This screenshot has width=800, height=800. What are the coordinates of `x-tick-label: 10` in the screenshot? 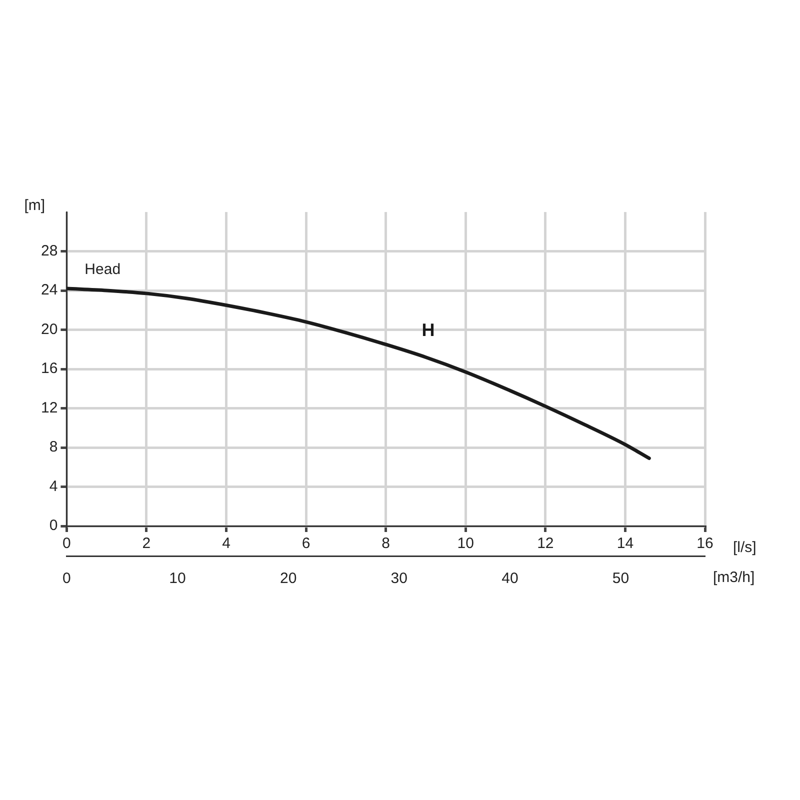 It's located at (465, 543).